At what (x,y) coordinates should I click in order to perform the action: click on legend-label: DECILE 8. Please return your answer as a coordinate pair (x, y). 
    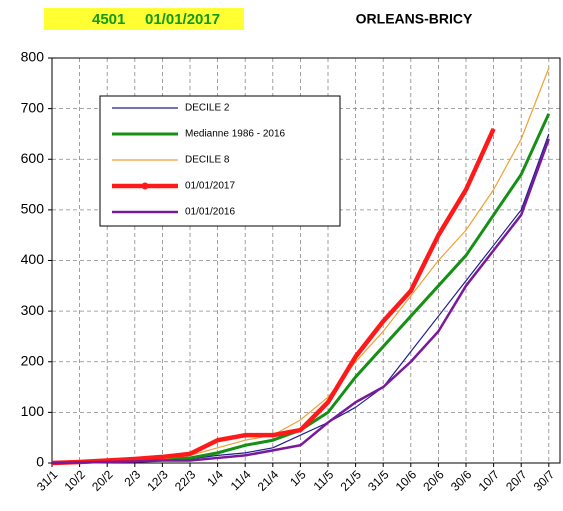
    Looking at the image, I should click on (207, 160).